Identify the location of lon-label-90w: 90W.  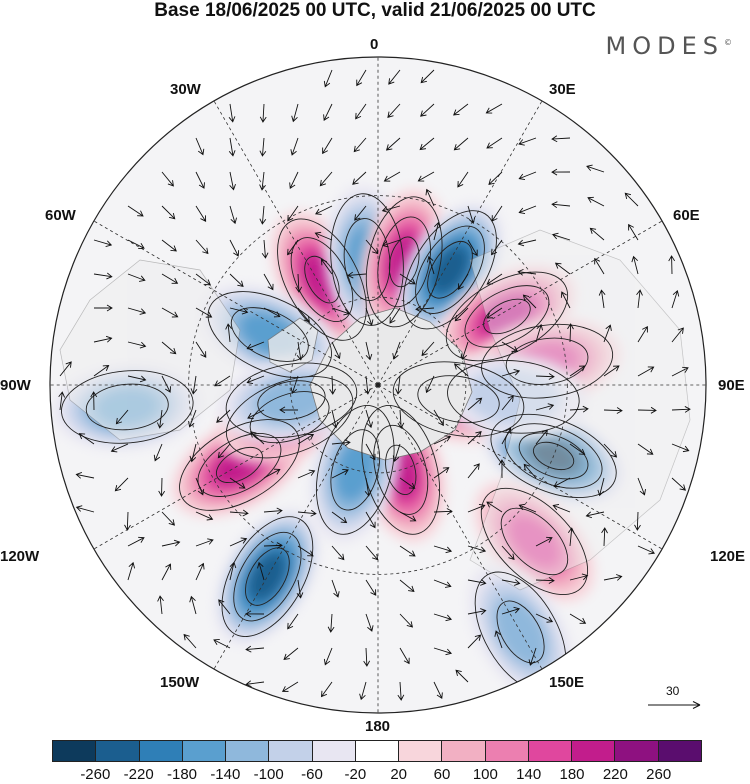
(15, 385).